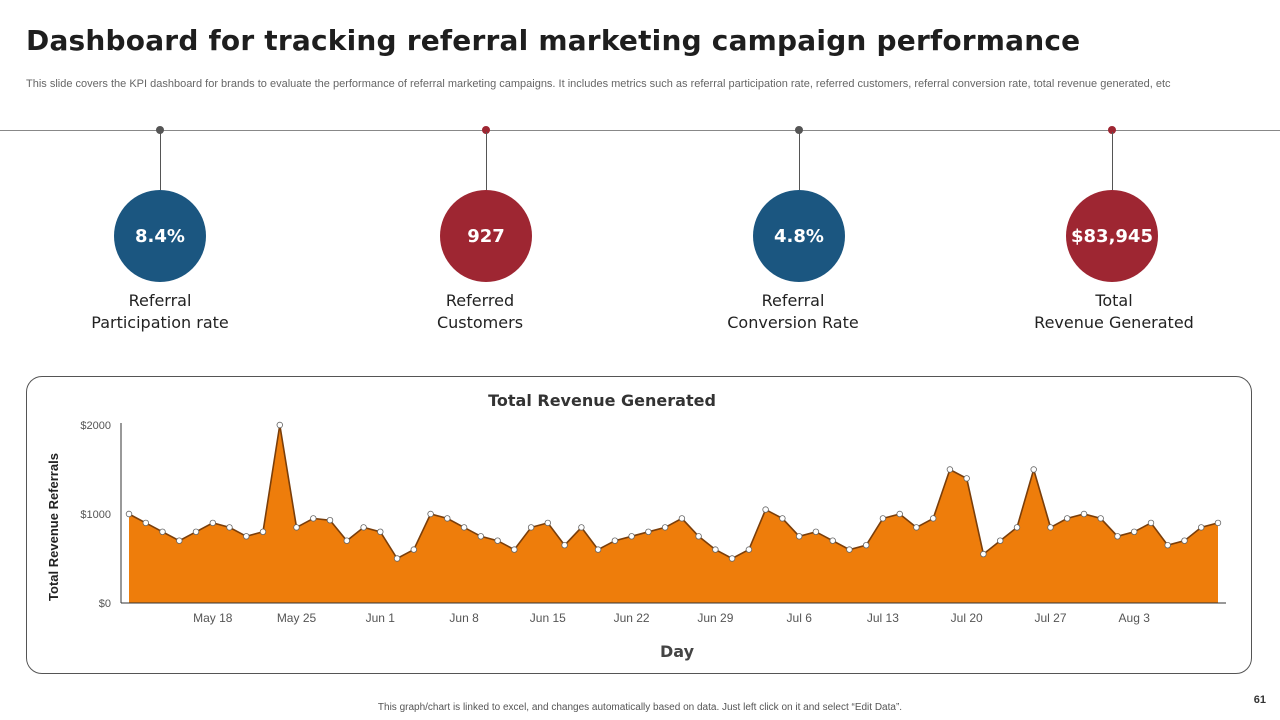 The height and width of the screenshot is (720, 1280). I want to click on x-tick-label: Jul 27, so click(1050, 618).